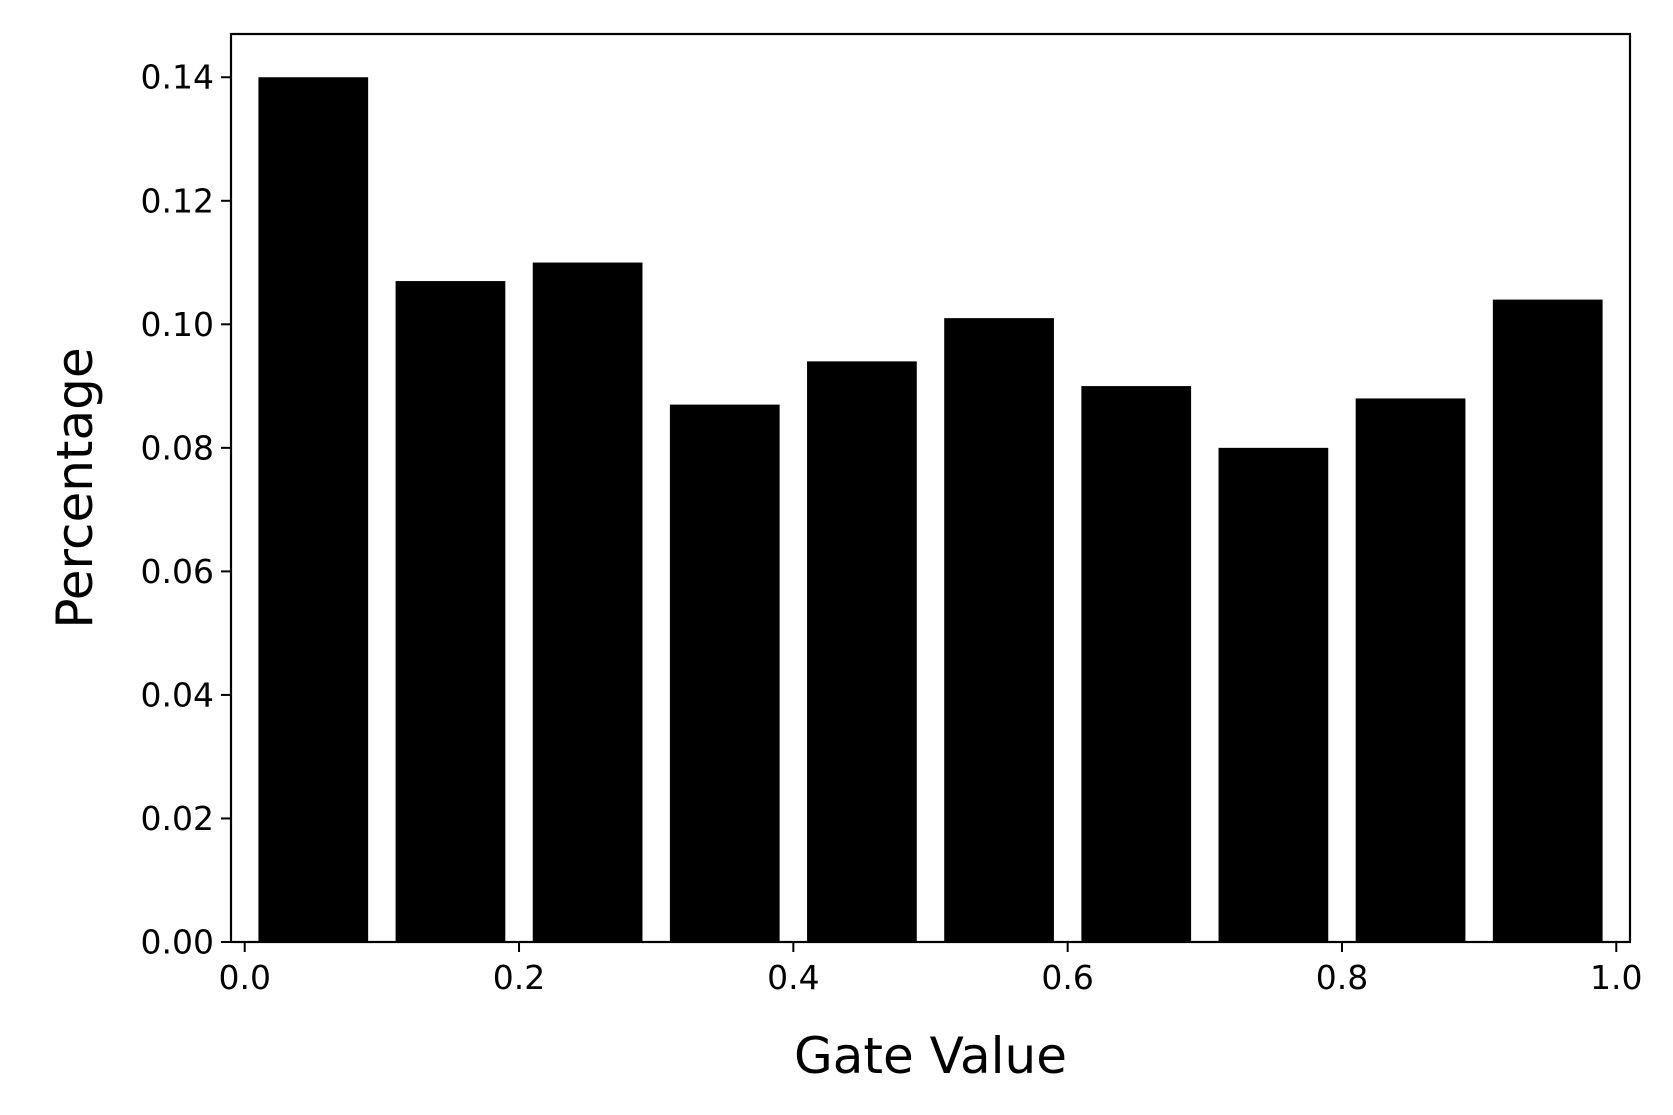 The width and height of the screenshot is (1673, 1115). Describe the element at coordinates (930, 969) in the screenshot. I see `x-axis: 0.0 0.2 0.4 0.6 0.8 1.0` at that location.